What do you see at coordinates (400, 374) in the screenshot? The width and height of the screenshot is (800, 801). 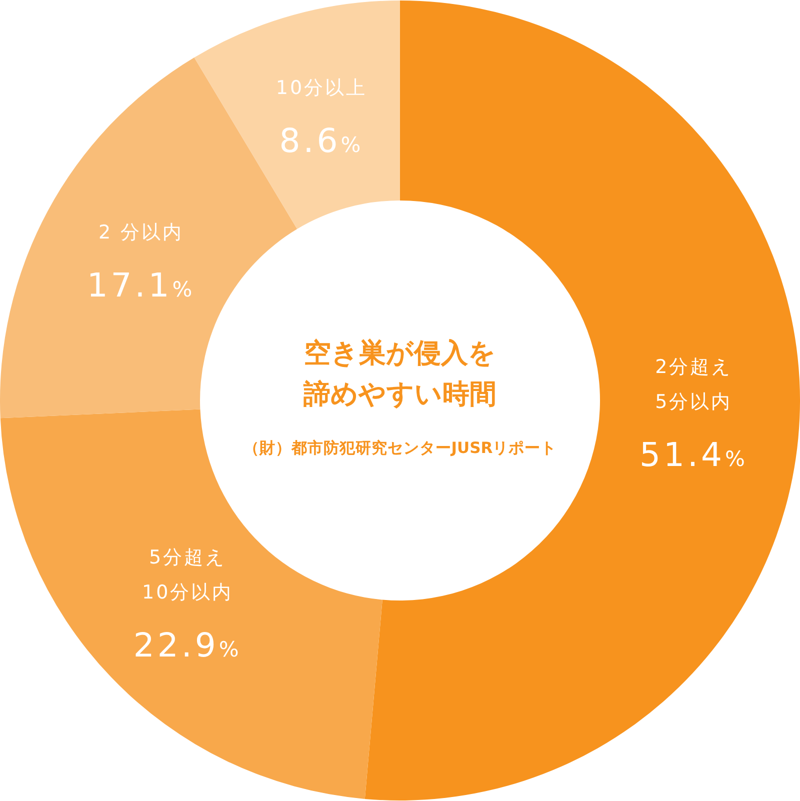 I see `title: 空き巣が侵入を諦めやすい時間` at bounding box center [400, 374].